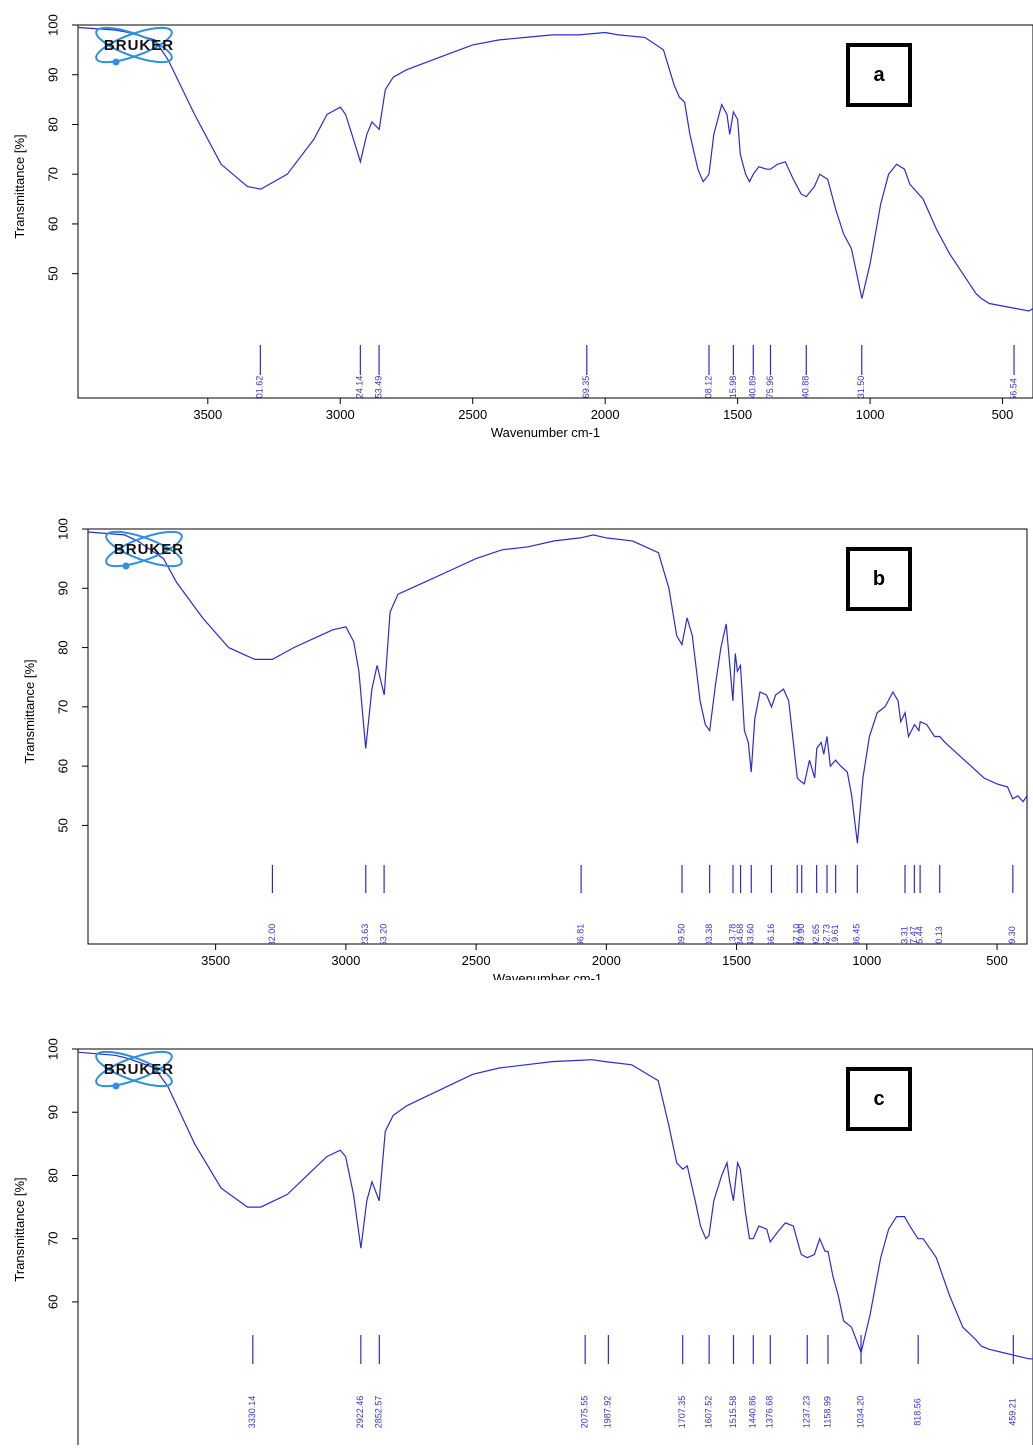 This screenshot has width=1033, height=1450. Describe the element at coordinates (260, 392) in the screenshot. I see `peak-label: 3301.62` at that location.